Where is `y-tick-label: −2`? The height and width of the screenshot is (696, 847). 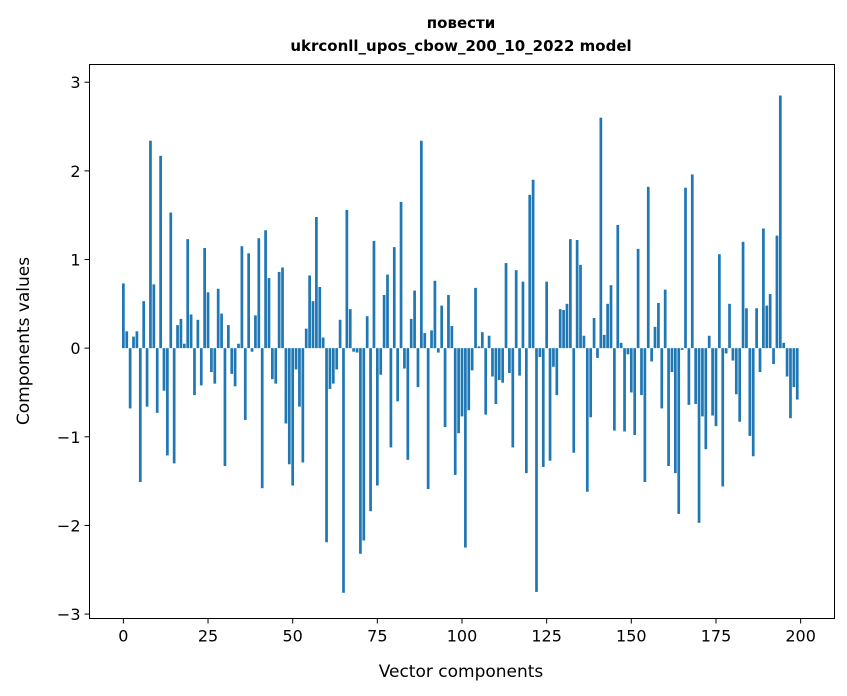
y-tick-label: −2 is located at coordinates (69, 525).